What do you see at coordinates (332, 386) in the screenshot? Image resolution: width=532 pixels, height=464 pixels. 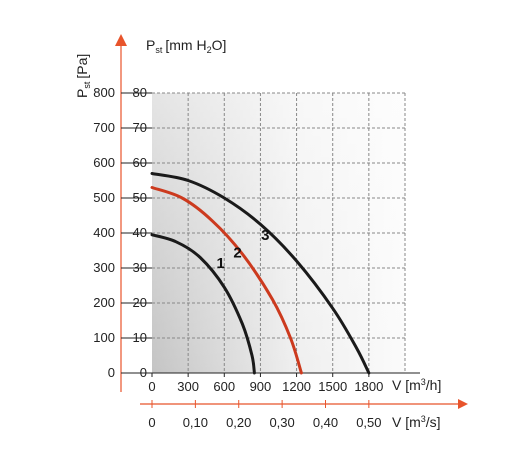 I see `x-primary-tick-label: 1500` at bounding box center [332, 386].